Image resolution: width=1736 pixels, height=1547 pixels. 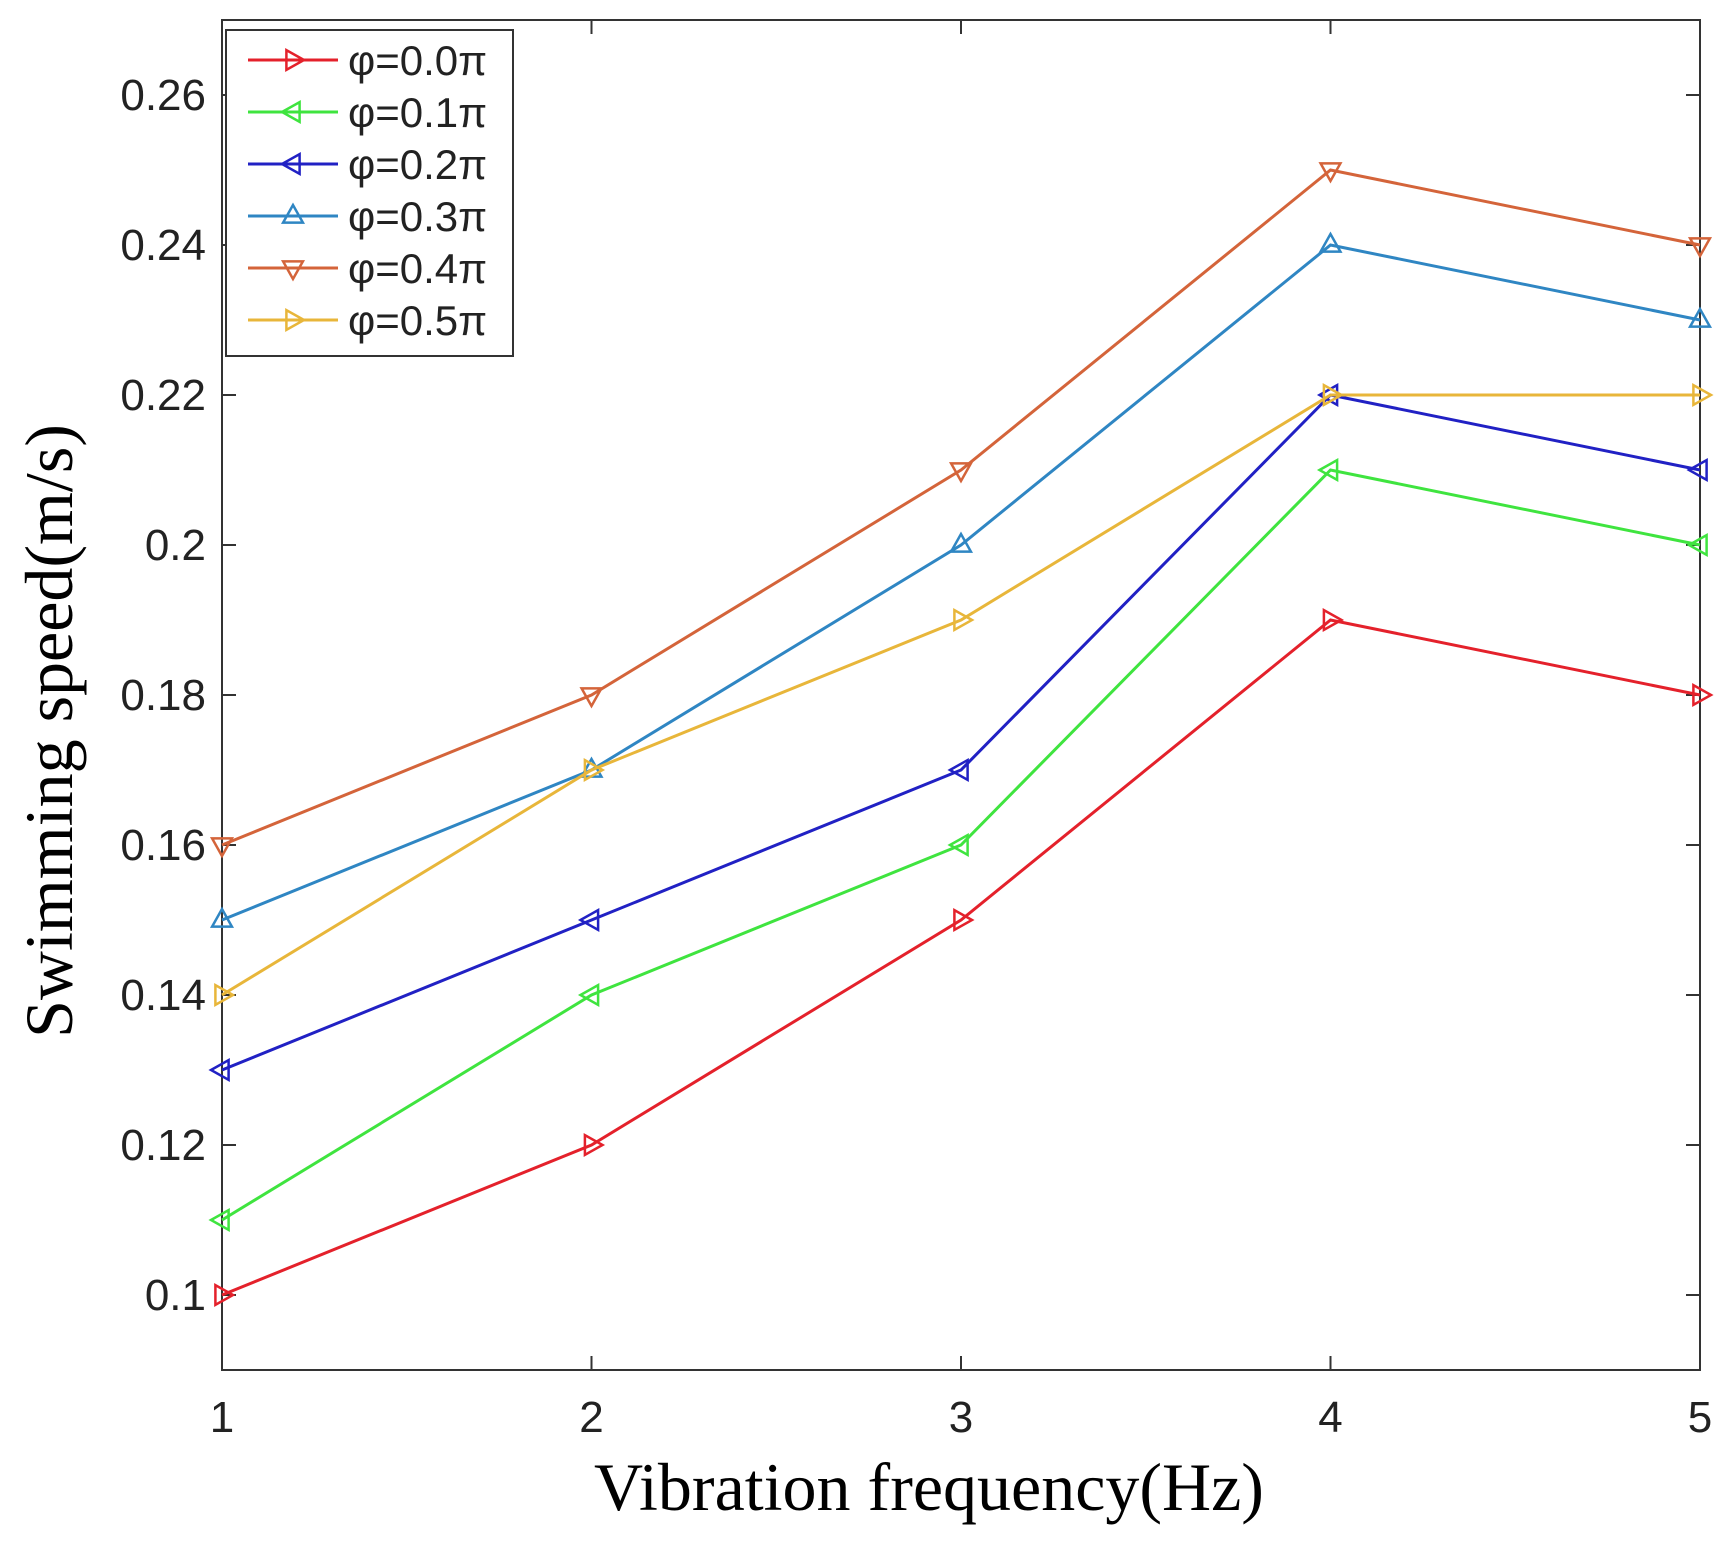 What do you see at coordinates (591, 1417) in the screenshot?
I see `x-tick-label: 2` at bounding box center [591, 1417].